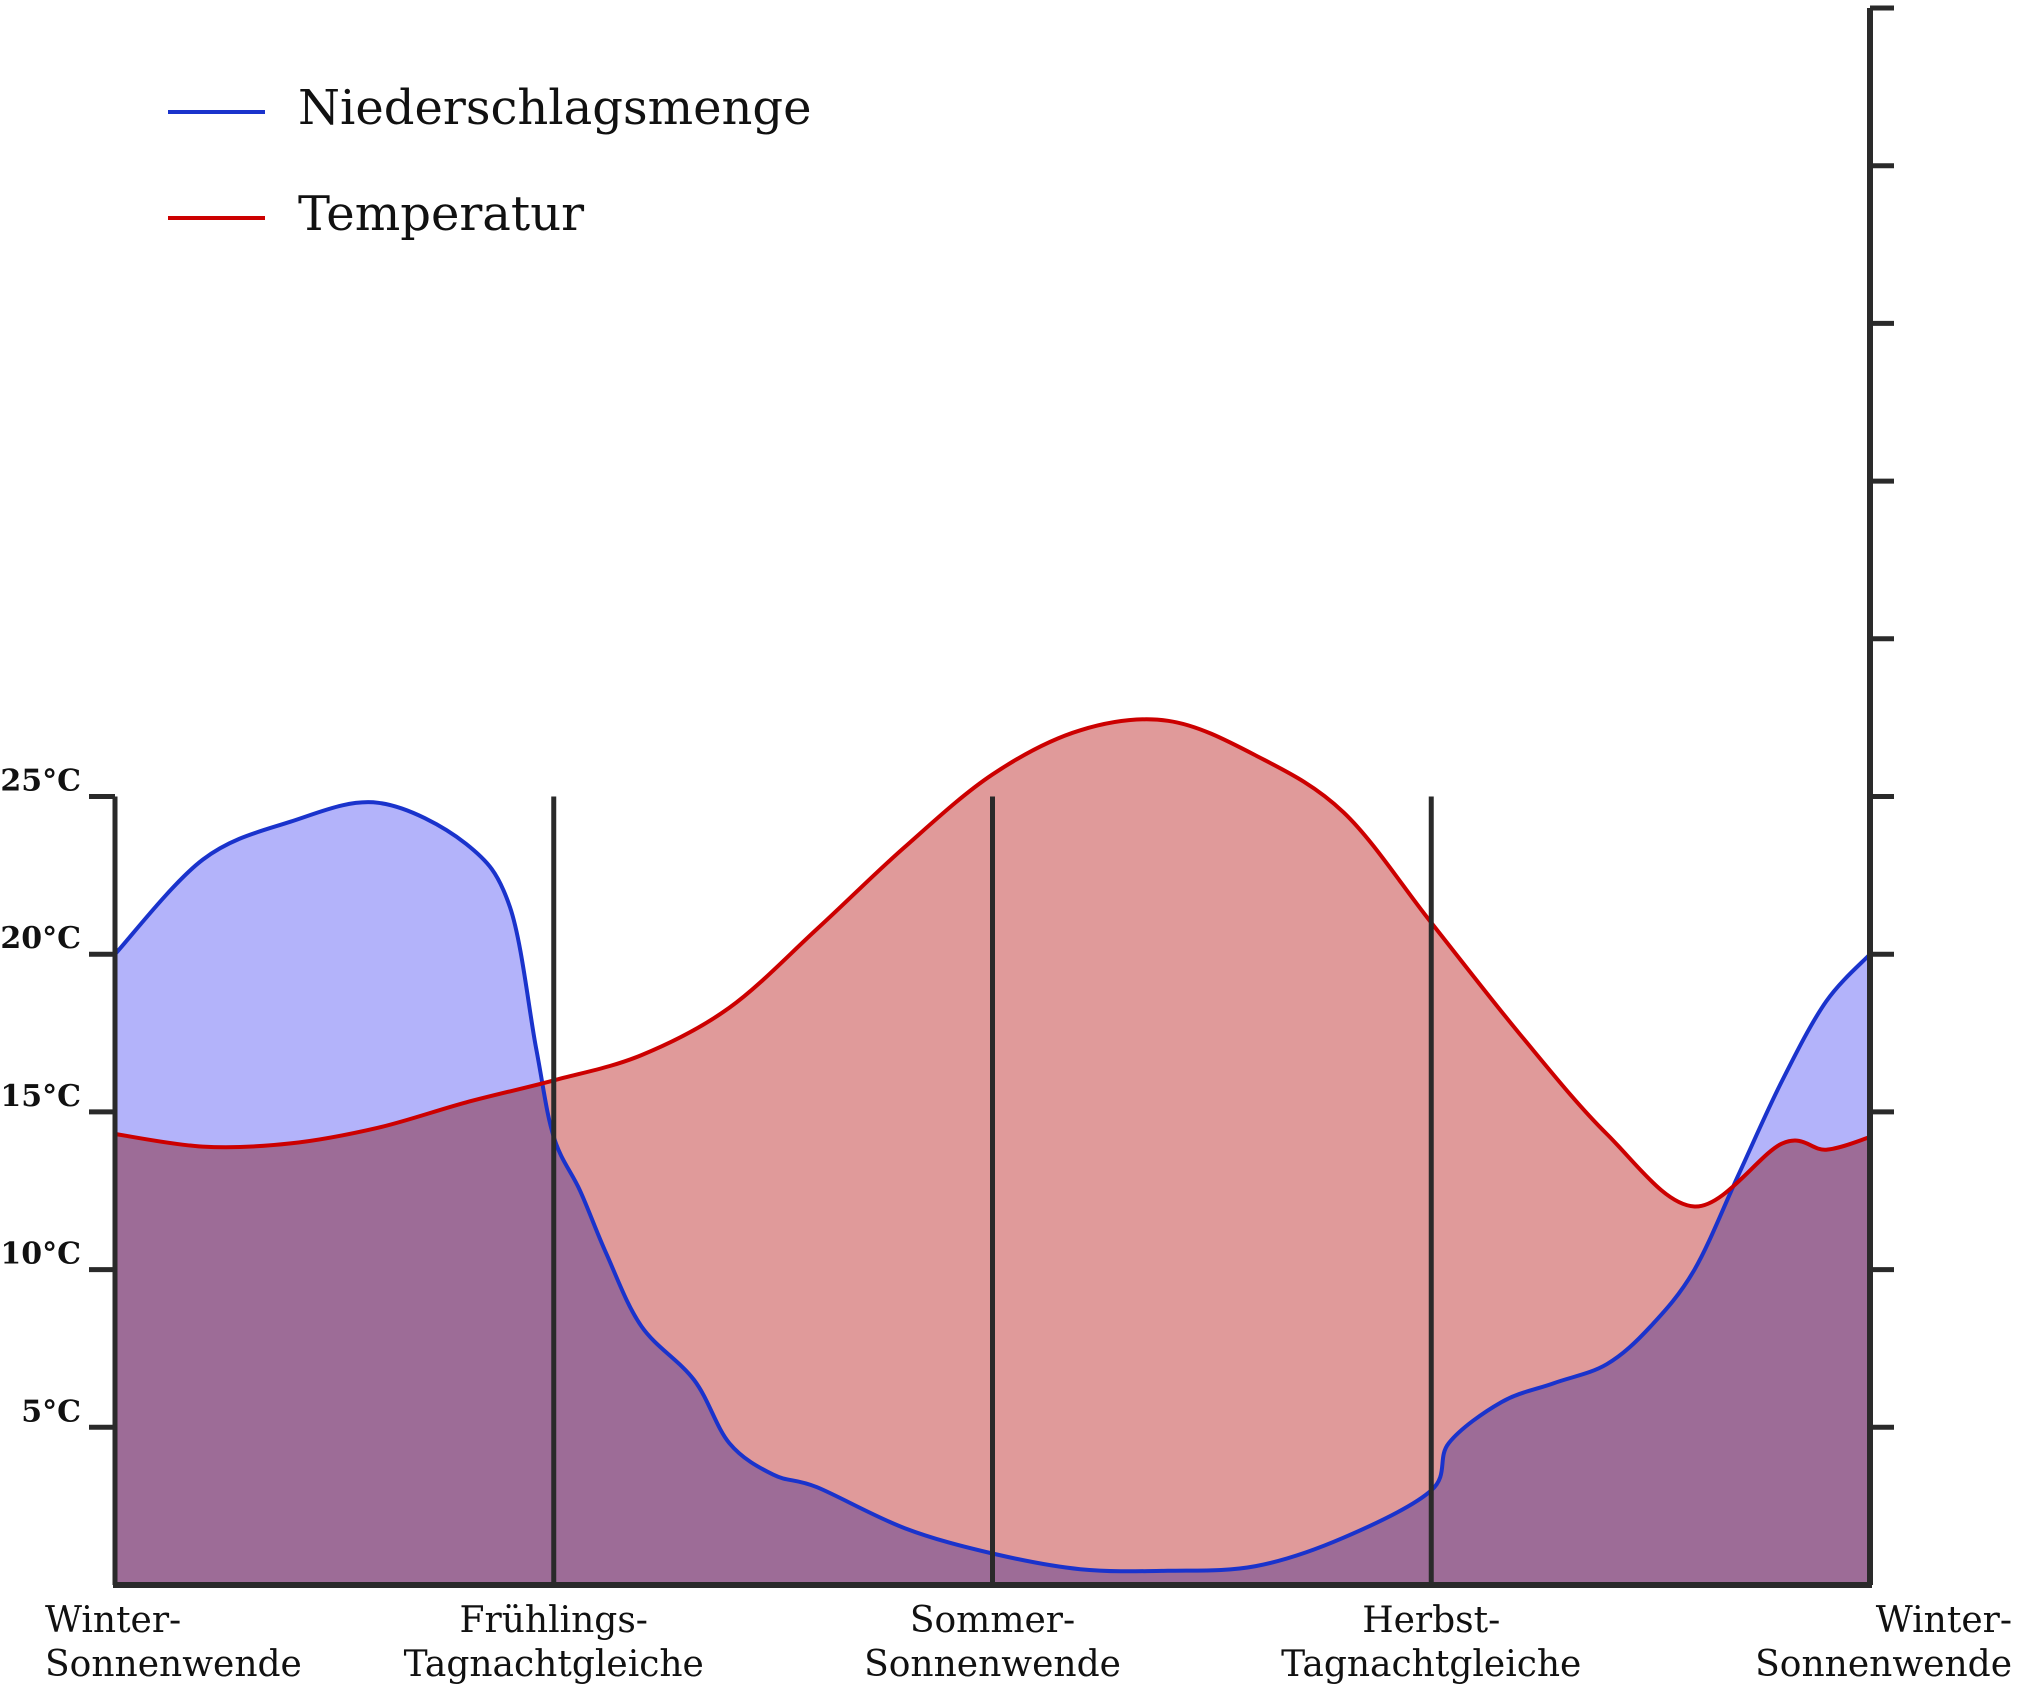  I want to click on x-category-label: Sommer-Sonnenwende, so click(992, 1642).